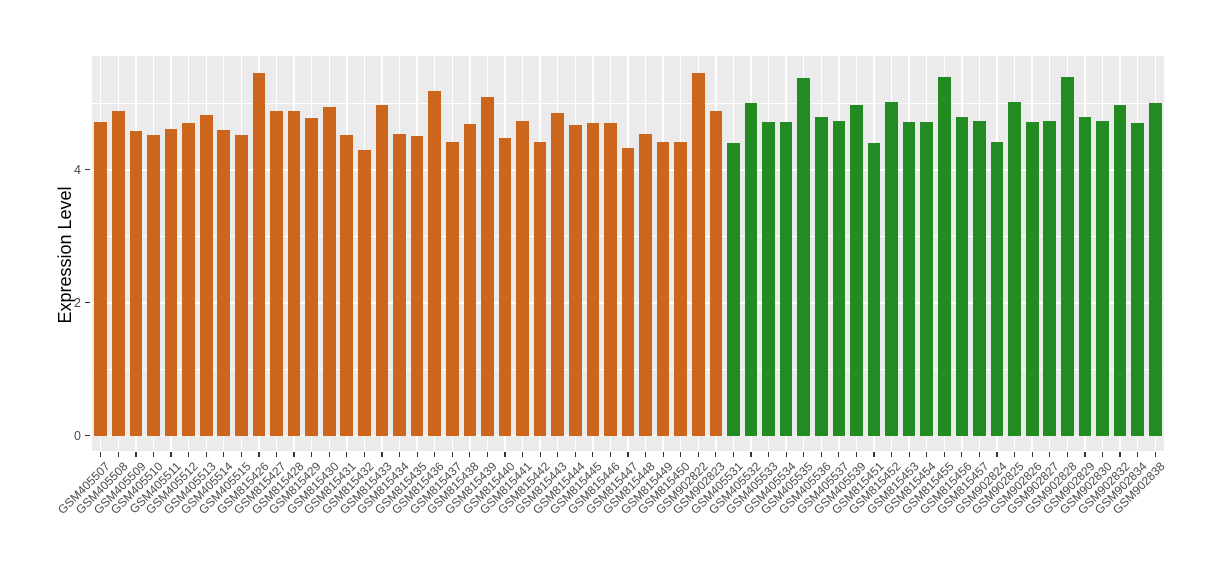  Describe the element at coordinates (77, 169) in the screenshot. I see `y-tick-label: 4` at that location.